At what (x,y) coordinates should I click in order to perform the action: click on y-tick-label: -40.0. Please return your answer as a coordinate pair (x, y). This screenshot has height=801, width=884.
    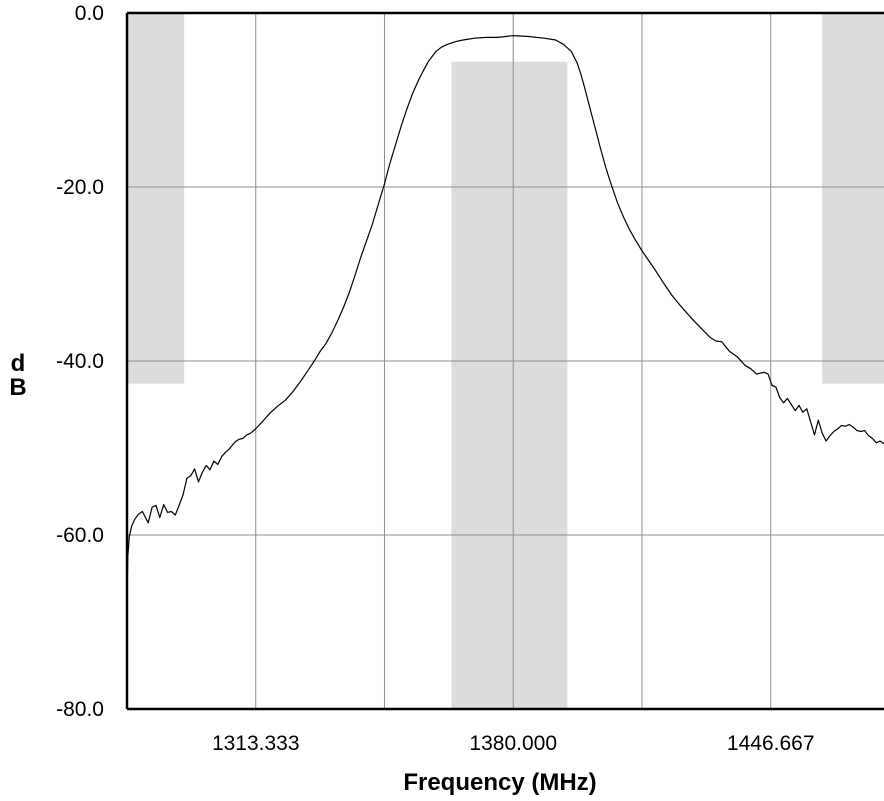
    Looking at the image, I should click on (80, 361).